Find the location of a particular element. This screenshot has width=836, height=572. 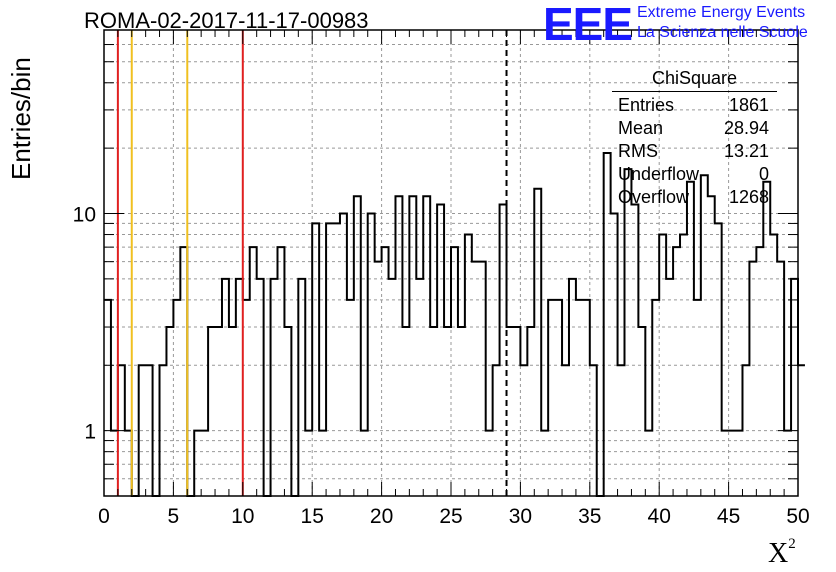

x-tick-label: 20 is located at coordinates (381, 516).